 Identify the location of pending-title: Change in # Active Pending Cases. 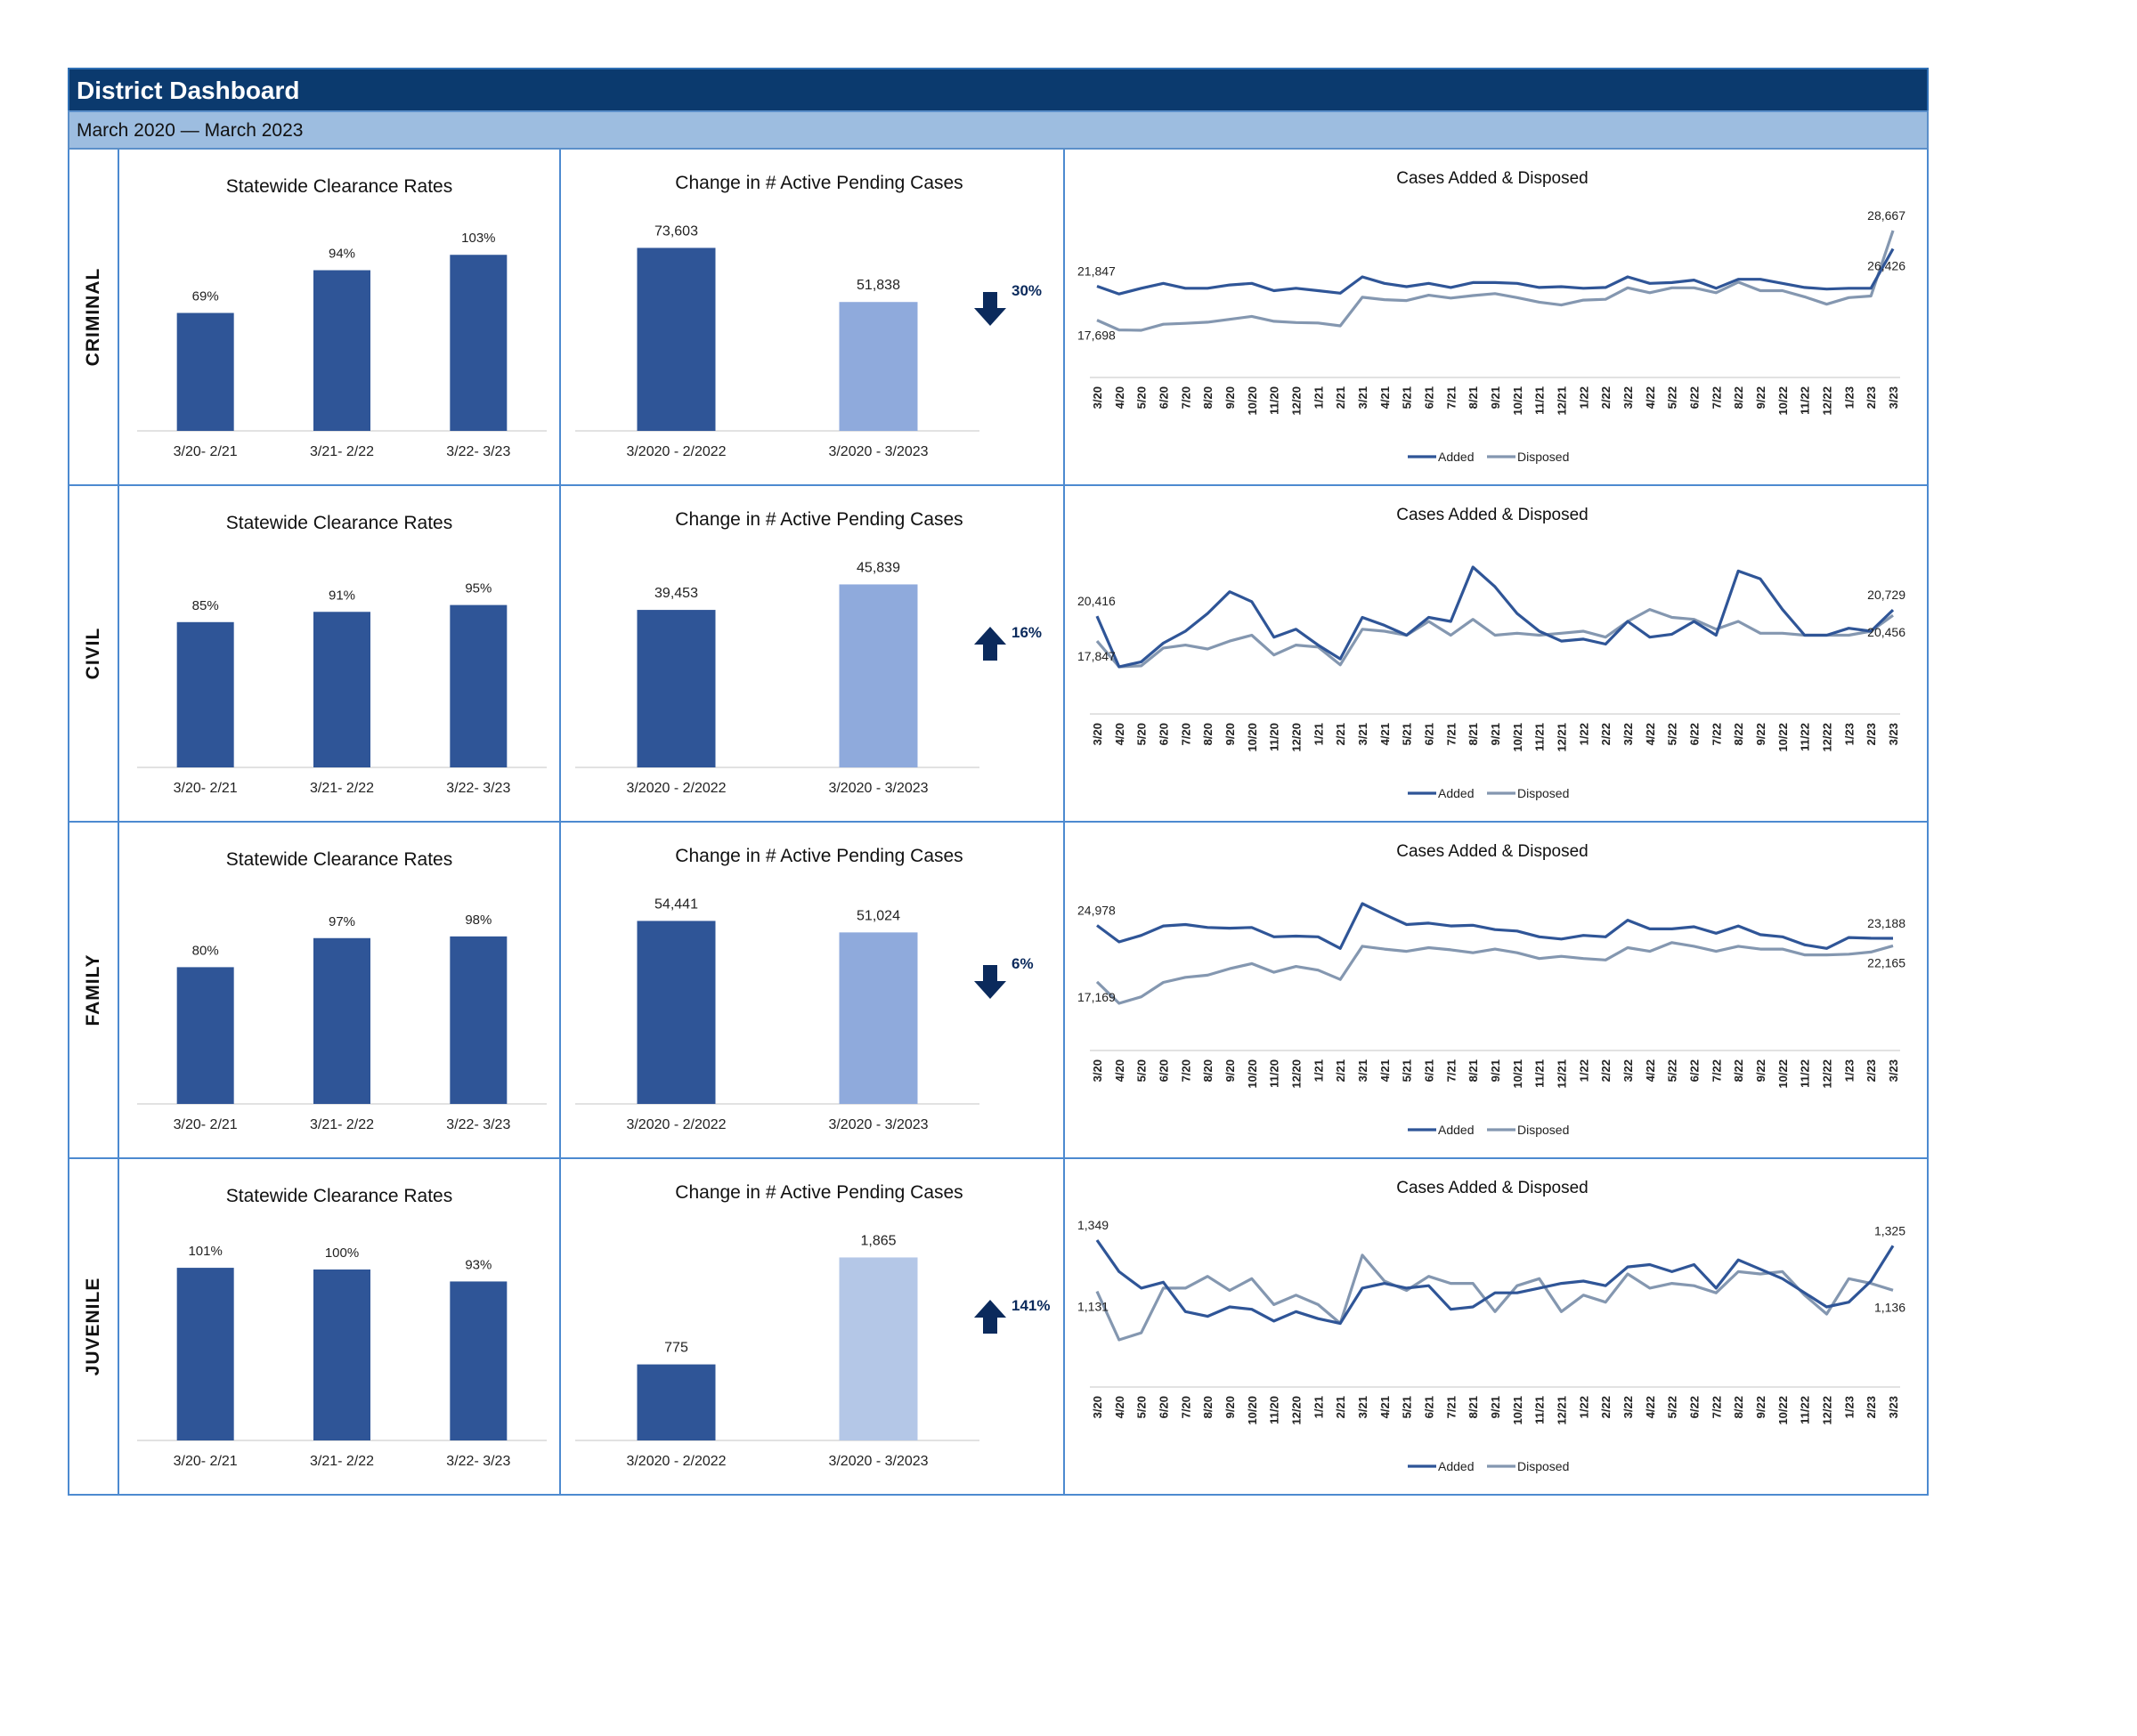
(819, 1192).